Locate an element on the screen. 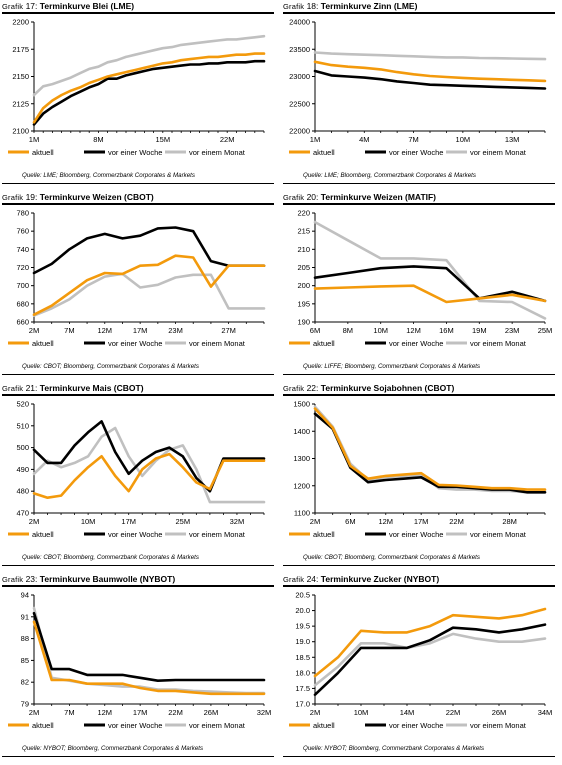  y-tick-label: 2175 is located at coordinates (20, 49).